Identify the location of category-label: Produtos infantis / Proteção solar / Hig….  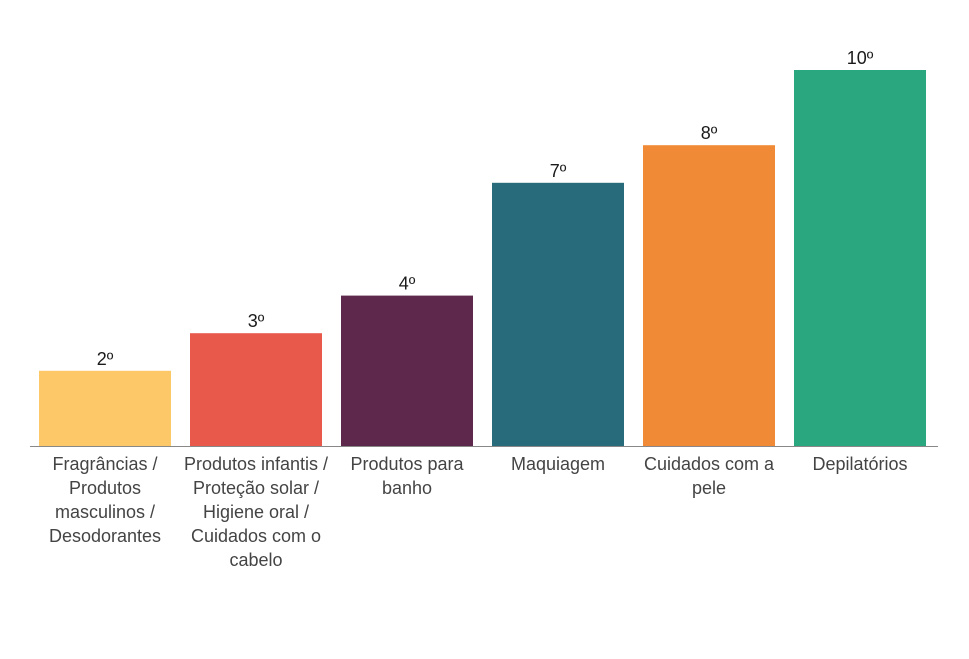
(256, 512).